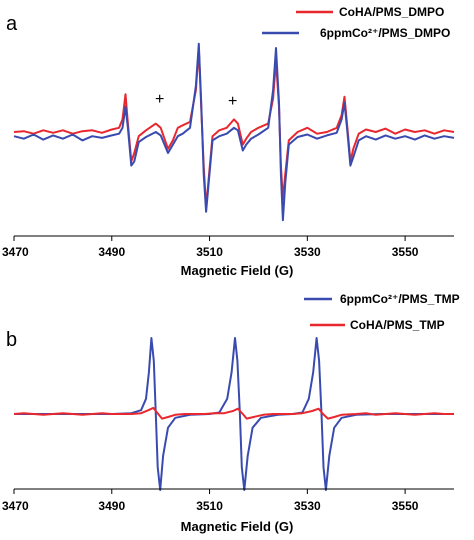  Describe the element at coordinates (12, 24) in the screenshot. I see `panel-a-letter: a` at that location.